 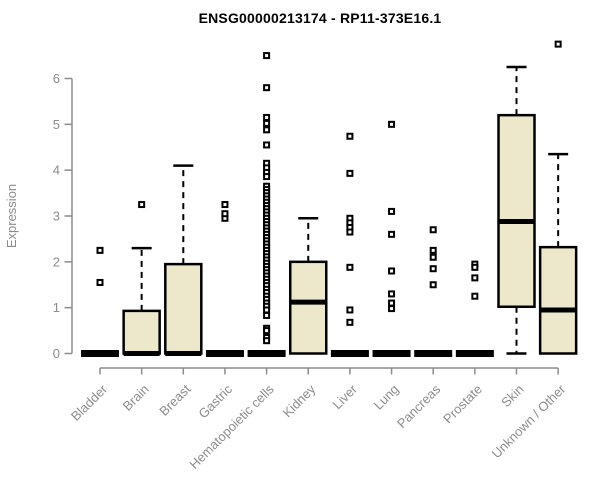 What do you see at coordinates (56, 124) in the screenshot?
I see `y-tick-label: 5` at bounding box center [56, 124].